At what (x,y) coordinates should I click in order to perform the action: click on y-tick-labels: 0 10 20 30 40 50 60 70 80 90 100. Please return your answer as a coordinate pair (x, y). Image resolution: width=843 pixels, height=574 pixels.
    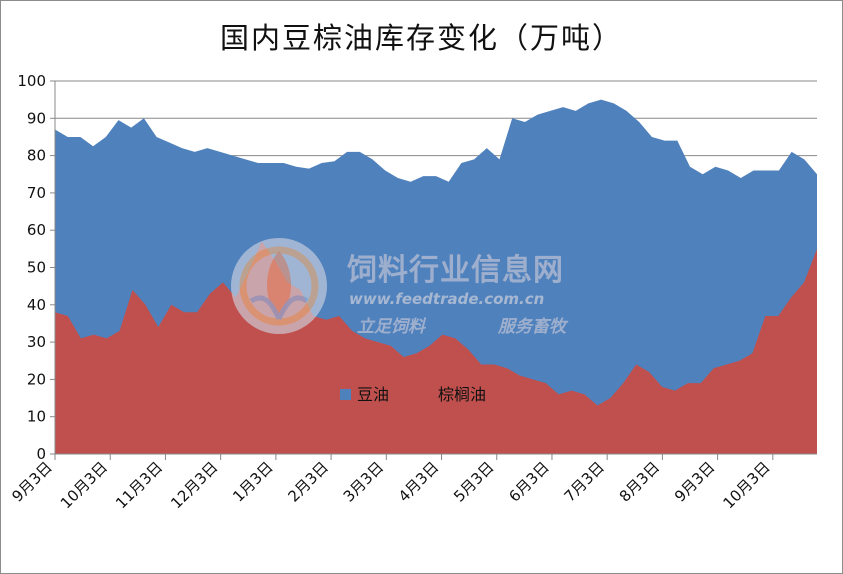
    Looking at the image, I should click on (36, 267).